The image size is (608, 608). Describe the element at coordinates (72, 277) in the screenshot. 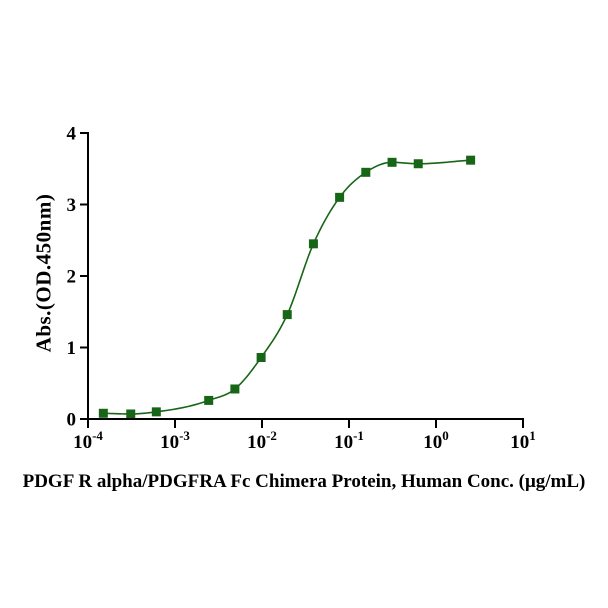

I see `y-tick-label: 2` at that location.